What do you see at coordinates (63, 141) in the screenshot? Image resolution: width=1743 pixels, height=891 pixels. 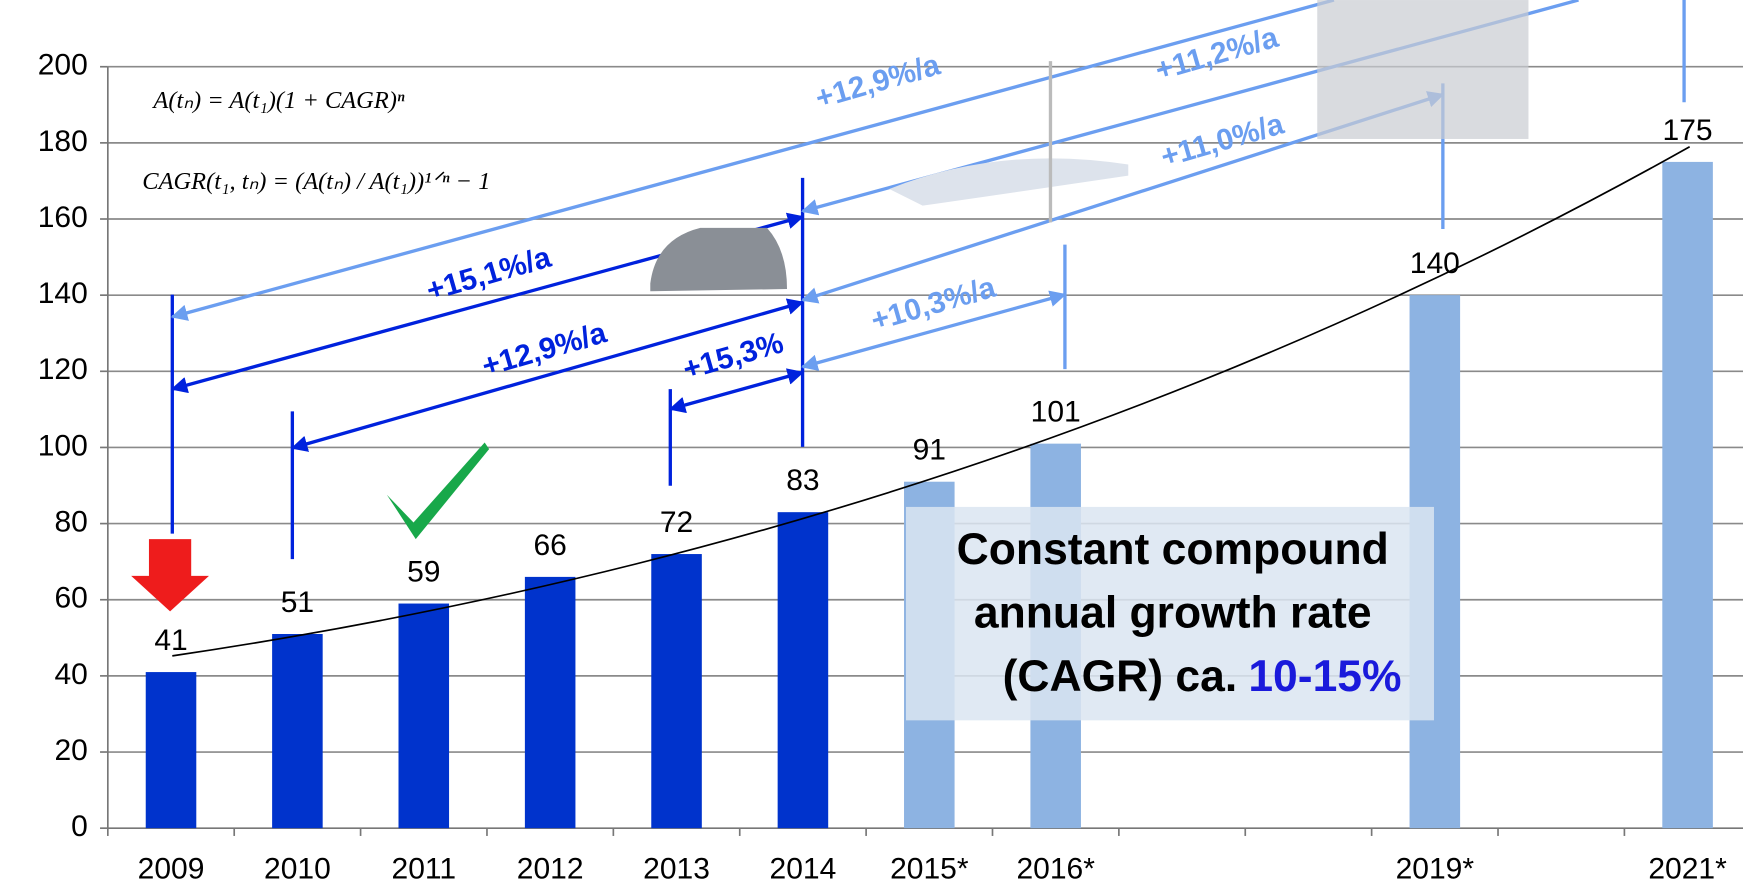 I see `y-tick-label: 180` at bounding box center [63, 141].